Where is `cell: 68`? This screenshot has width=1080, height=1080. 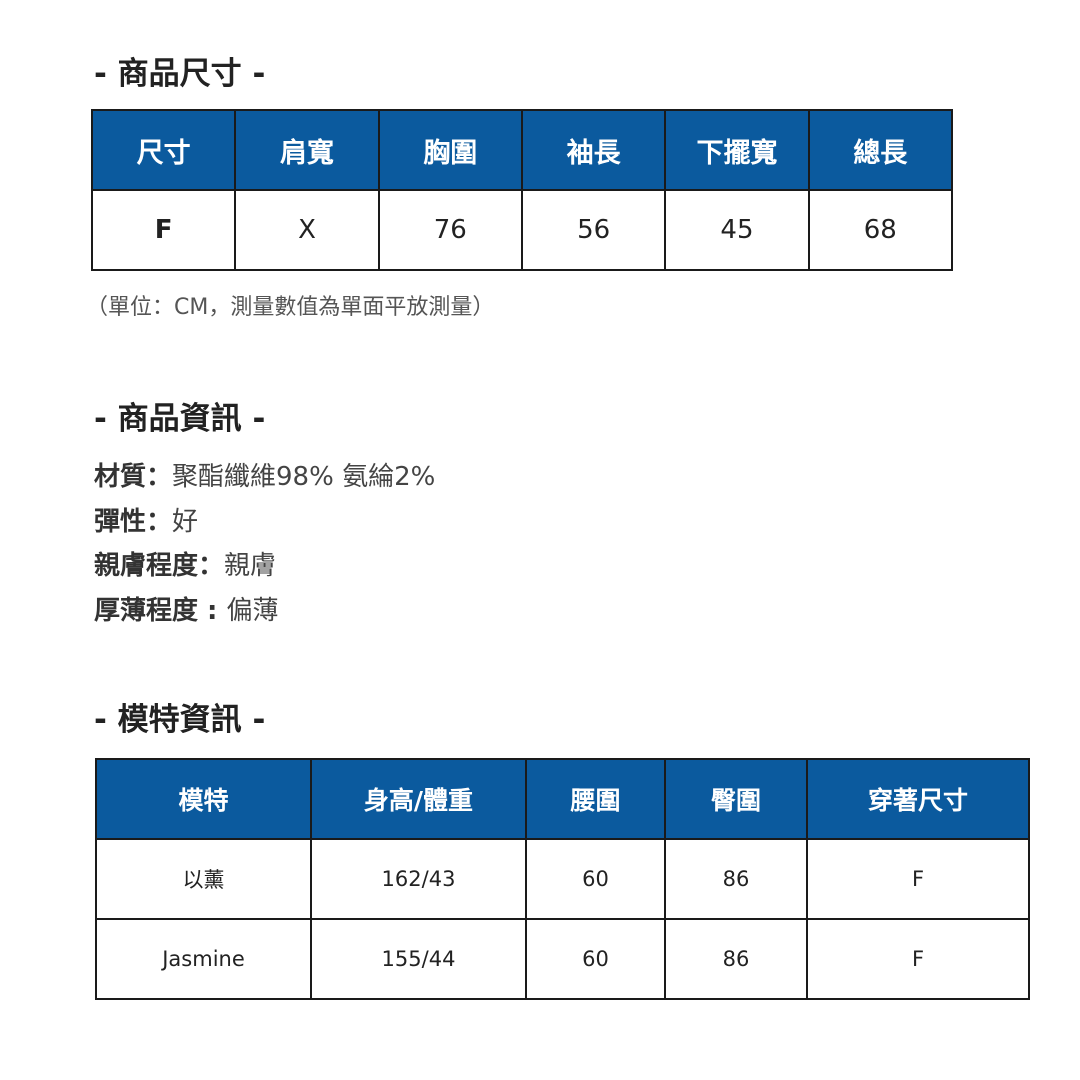
cell: 68 is located at coordinates (880, 230).